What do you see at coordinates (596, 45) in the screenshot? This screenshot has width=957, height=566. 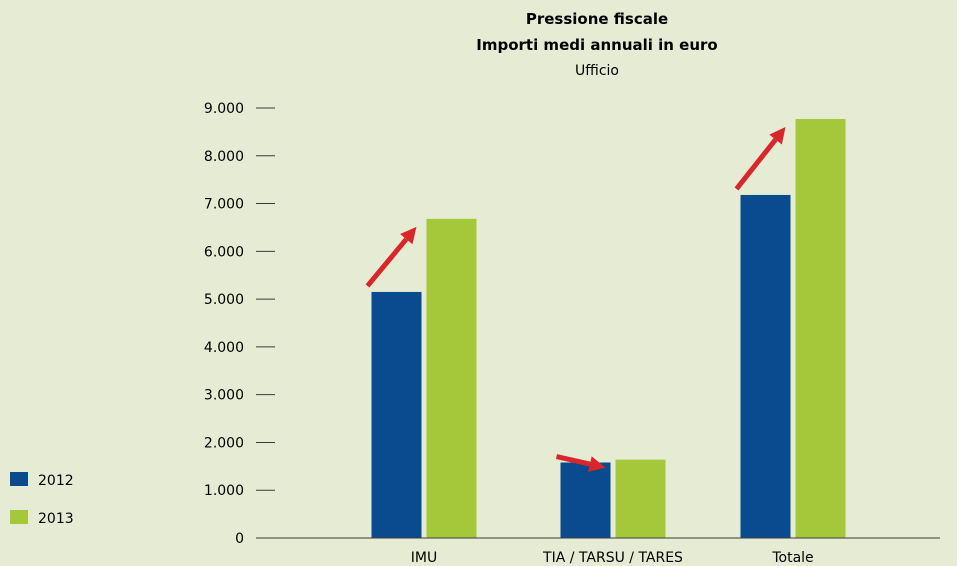 I see `chart-subtitle: Importi medi annuali in euro` at bounding box center [596, 45].